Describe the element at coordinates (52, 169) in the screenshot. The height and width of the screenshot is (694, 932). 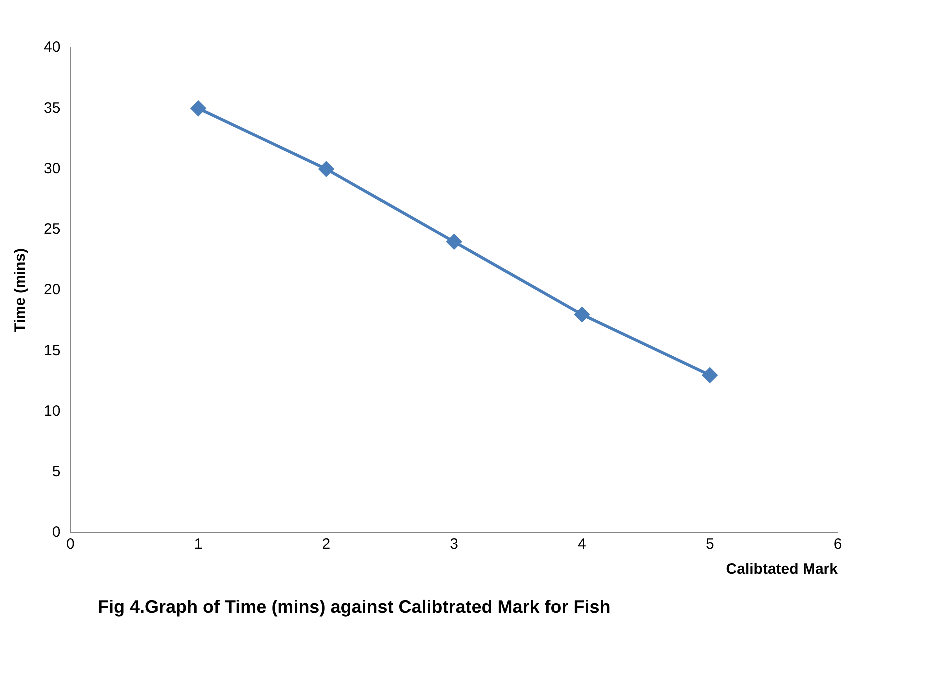
I see `y-tick-label: 30` at that location.